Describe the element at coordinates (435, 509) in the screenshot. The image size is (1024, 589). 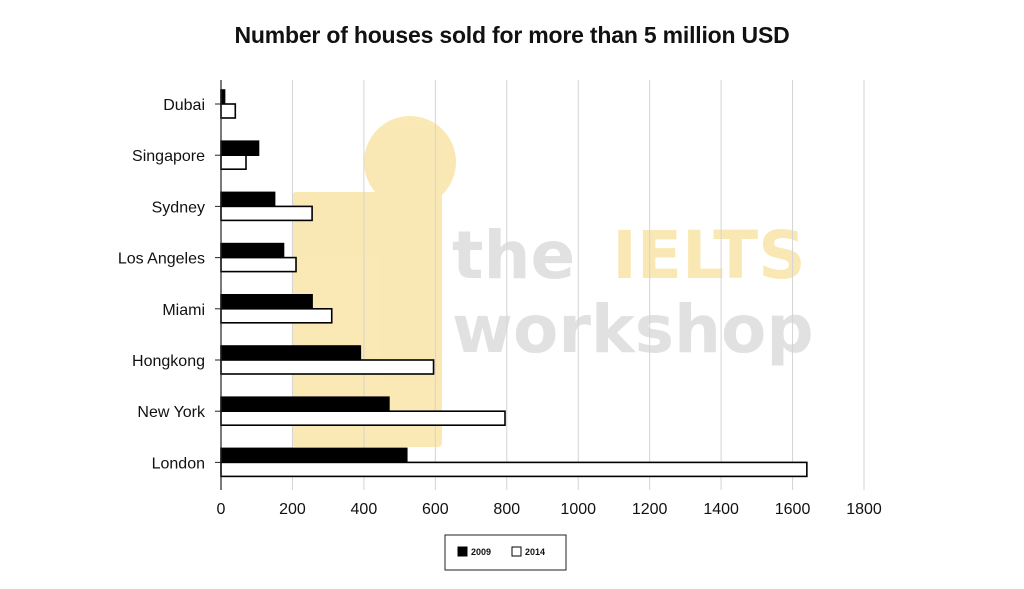
I see `x-tick-label: 600` at that location.